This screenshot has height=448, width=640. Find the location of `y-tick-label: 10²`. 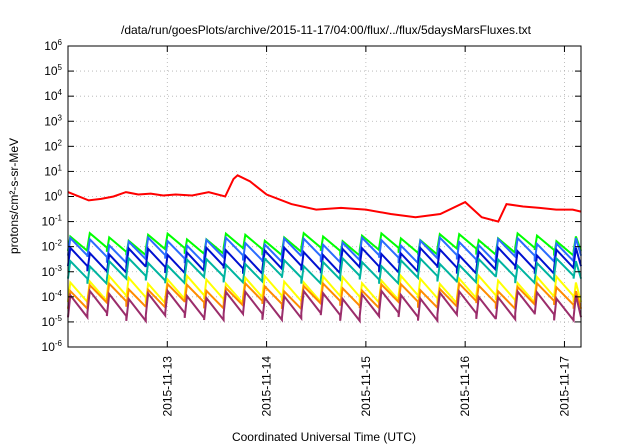

y-tick-label: 10² is located at coordinates (53, 145).